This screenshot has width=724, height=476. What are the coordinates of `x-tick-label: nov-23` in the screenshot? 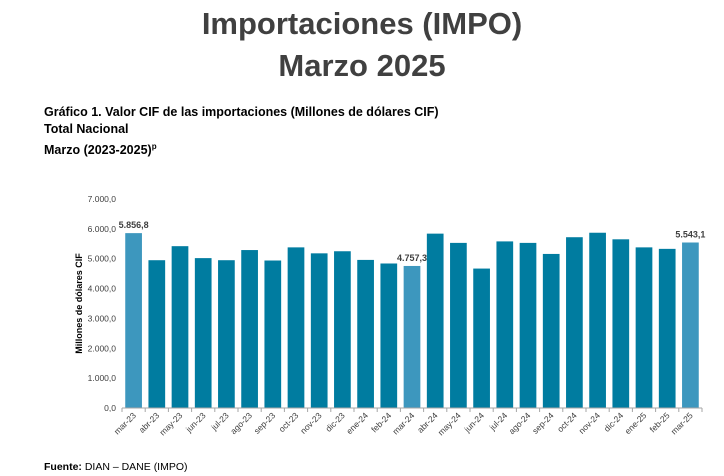 It's located at (311, 423).